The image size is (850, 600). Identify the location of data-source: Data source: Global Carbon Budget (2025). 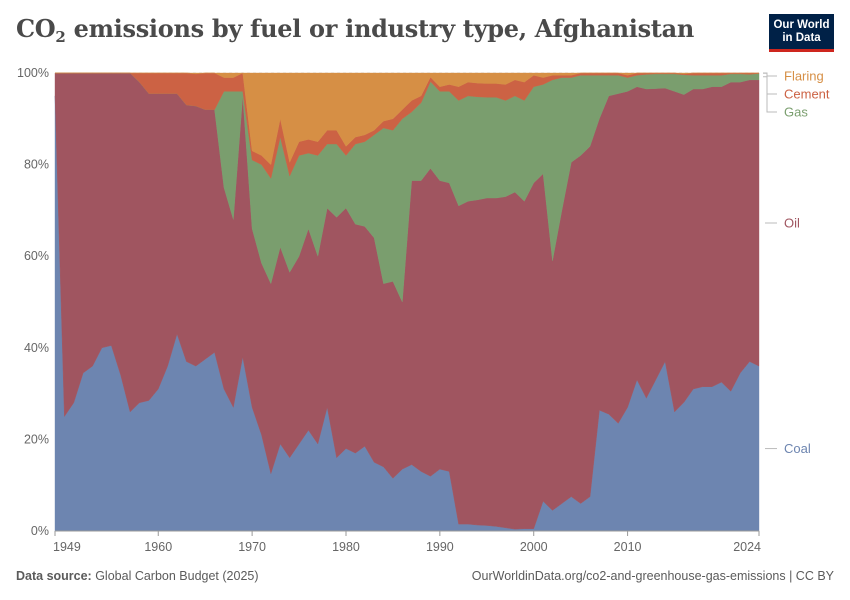
(137, 576).